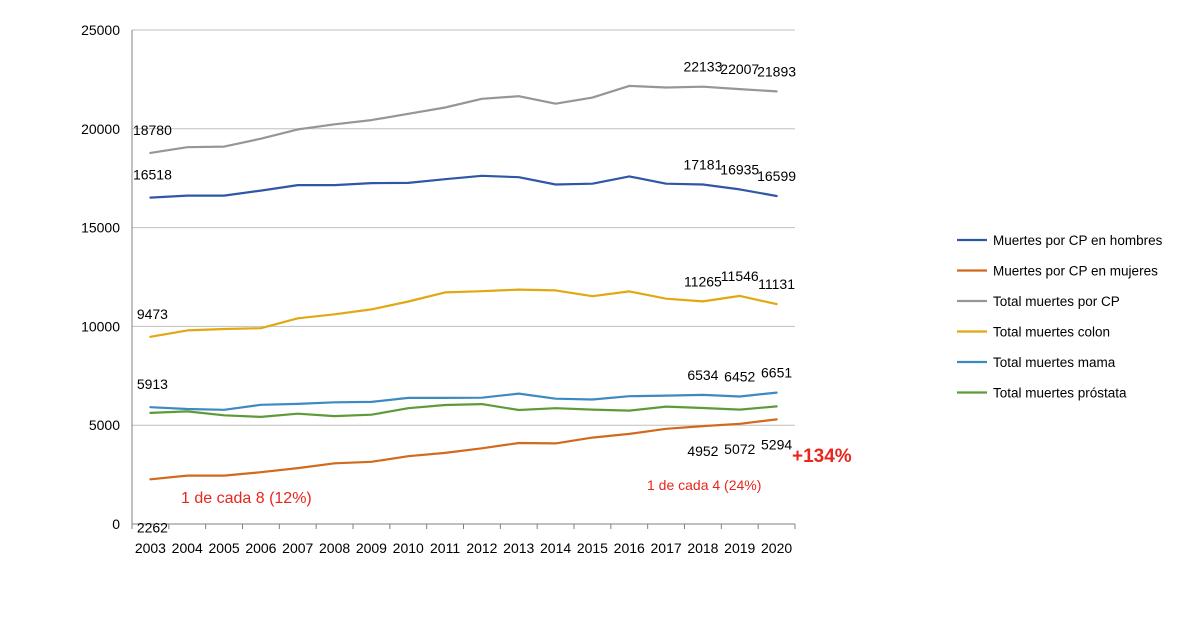 The image size is (1200, 630). I want to click on legend-label: Total muertes mama, so click(1054, 362).